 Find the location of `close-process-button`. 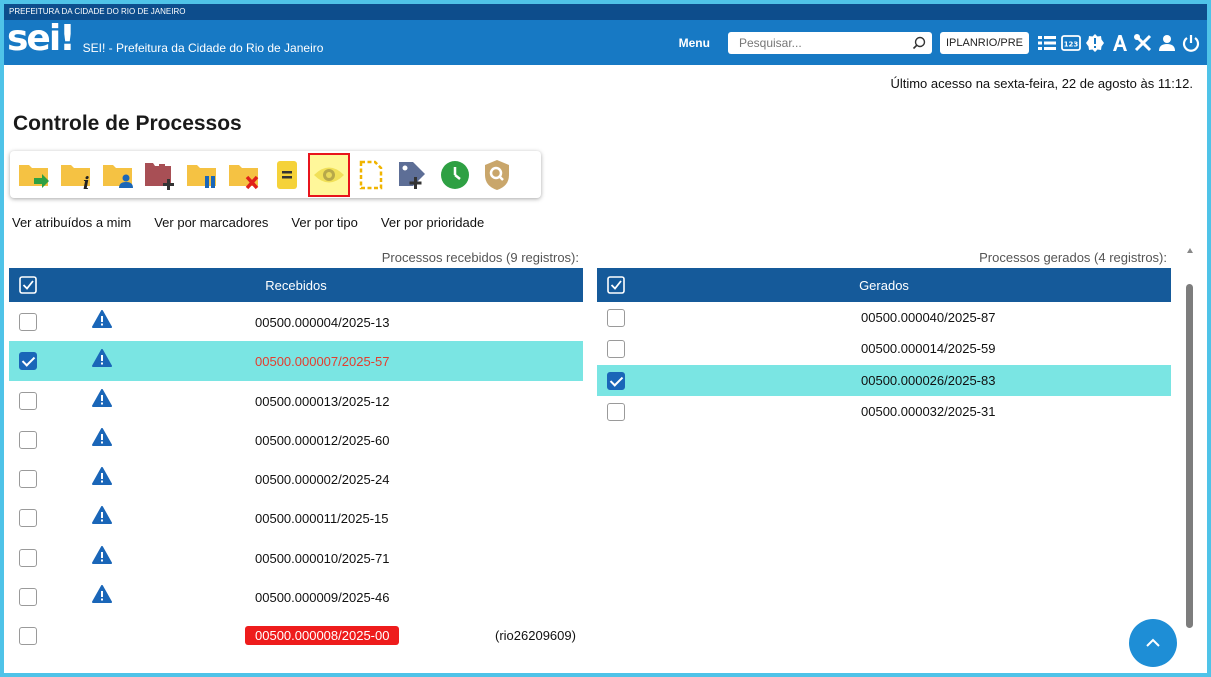

close-process-button is located at coordinates (245, 175).